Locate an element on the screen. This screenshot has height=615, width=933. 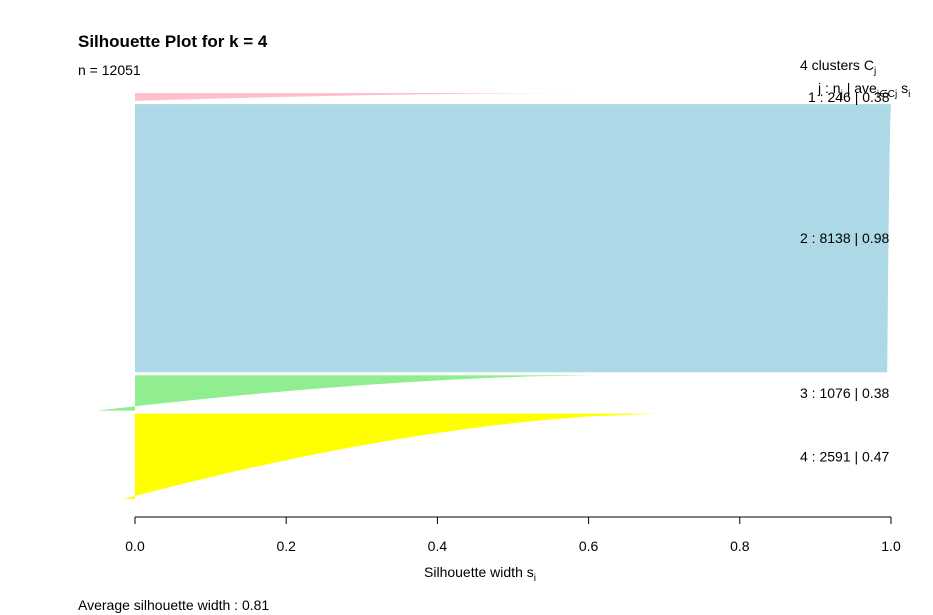
average-silhouette-width: Average silhouette width : 0.81 is located at coordinates (173, 605).